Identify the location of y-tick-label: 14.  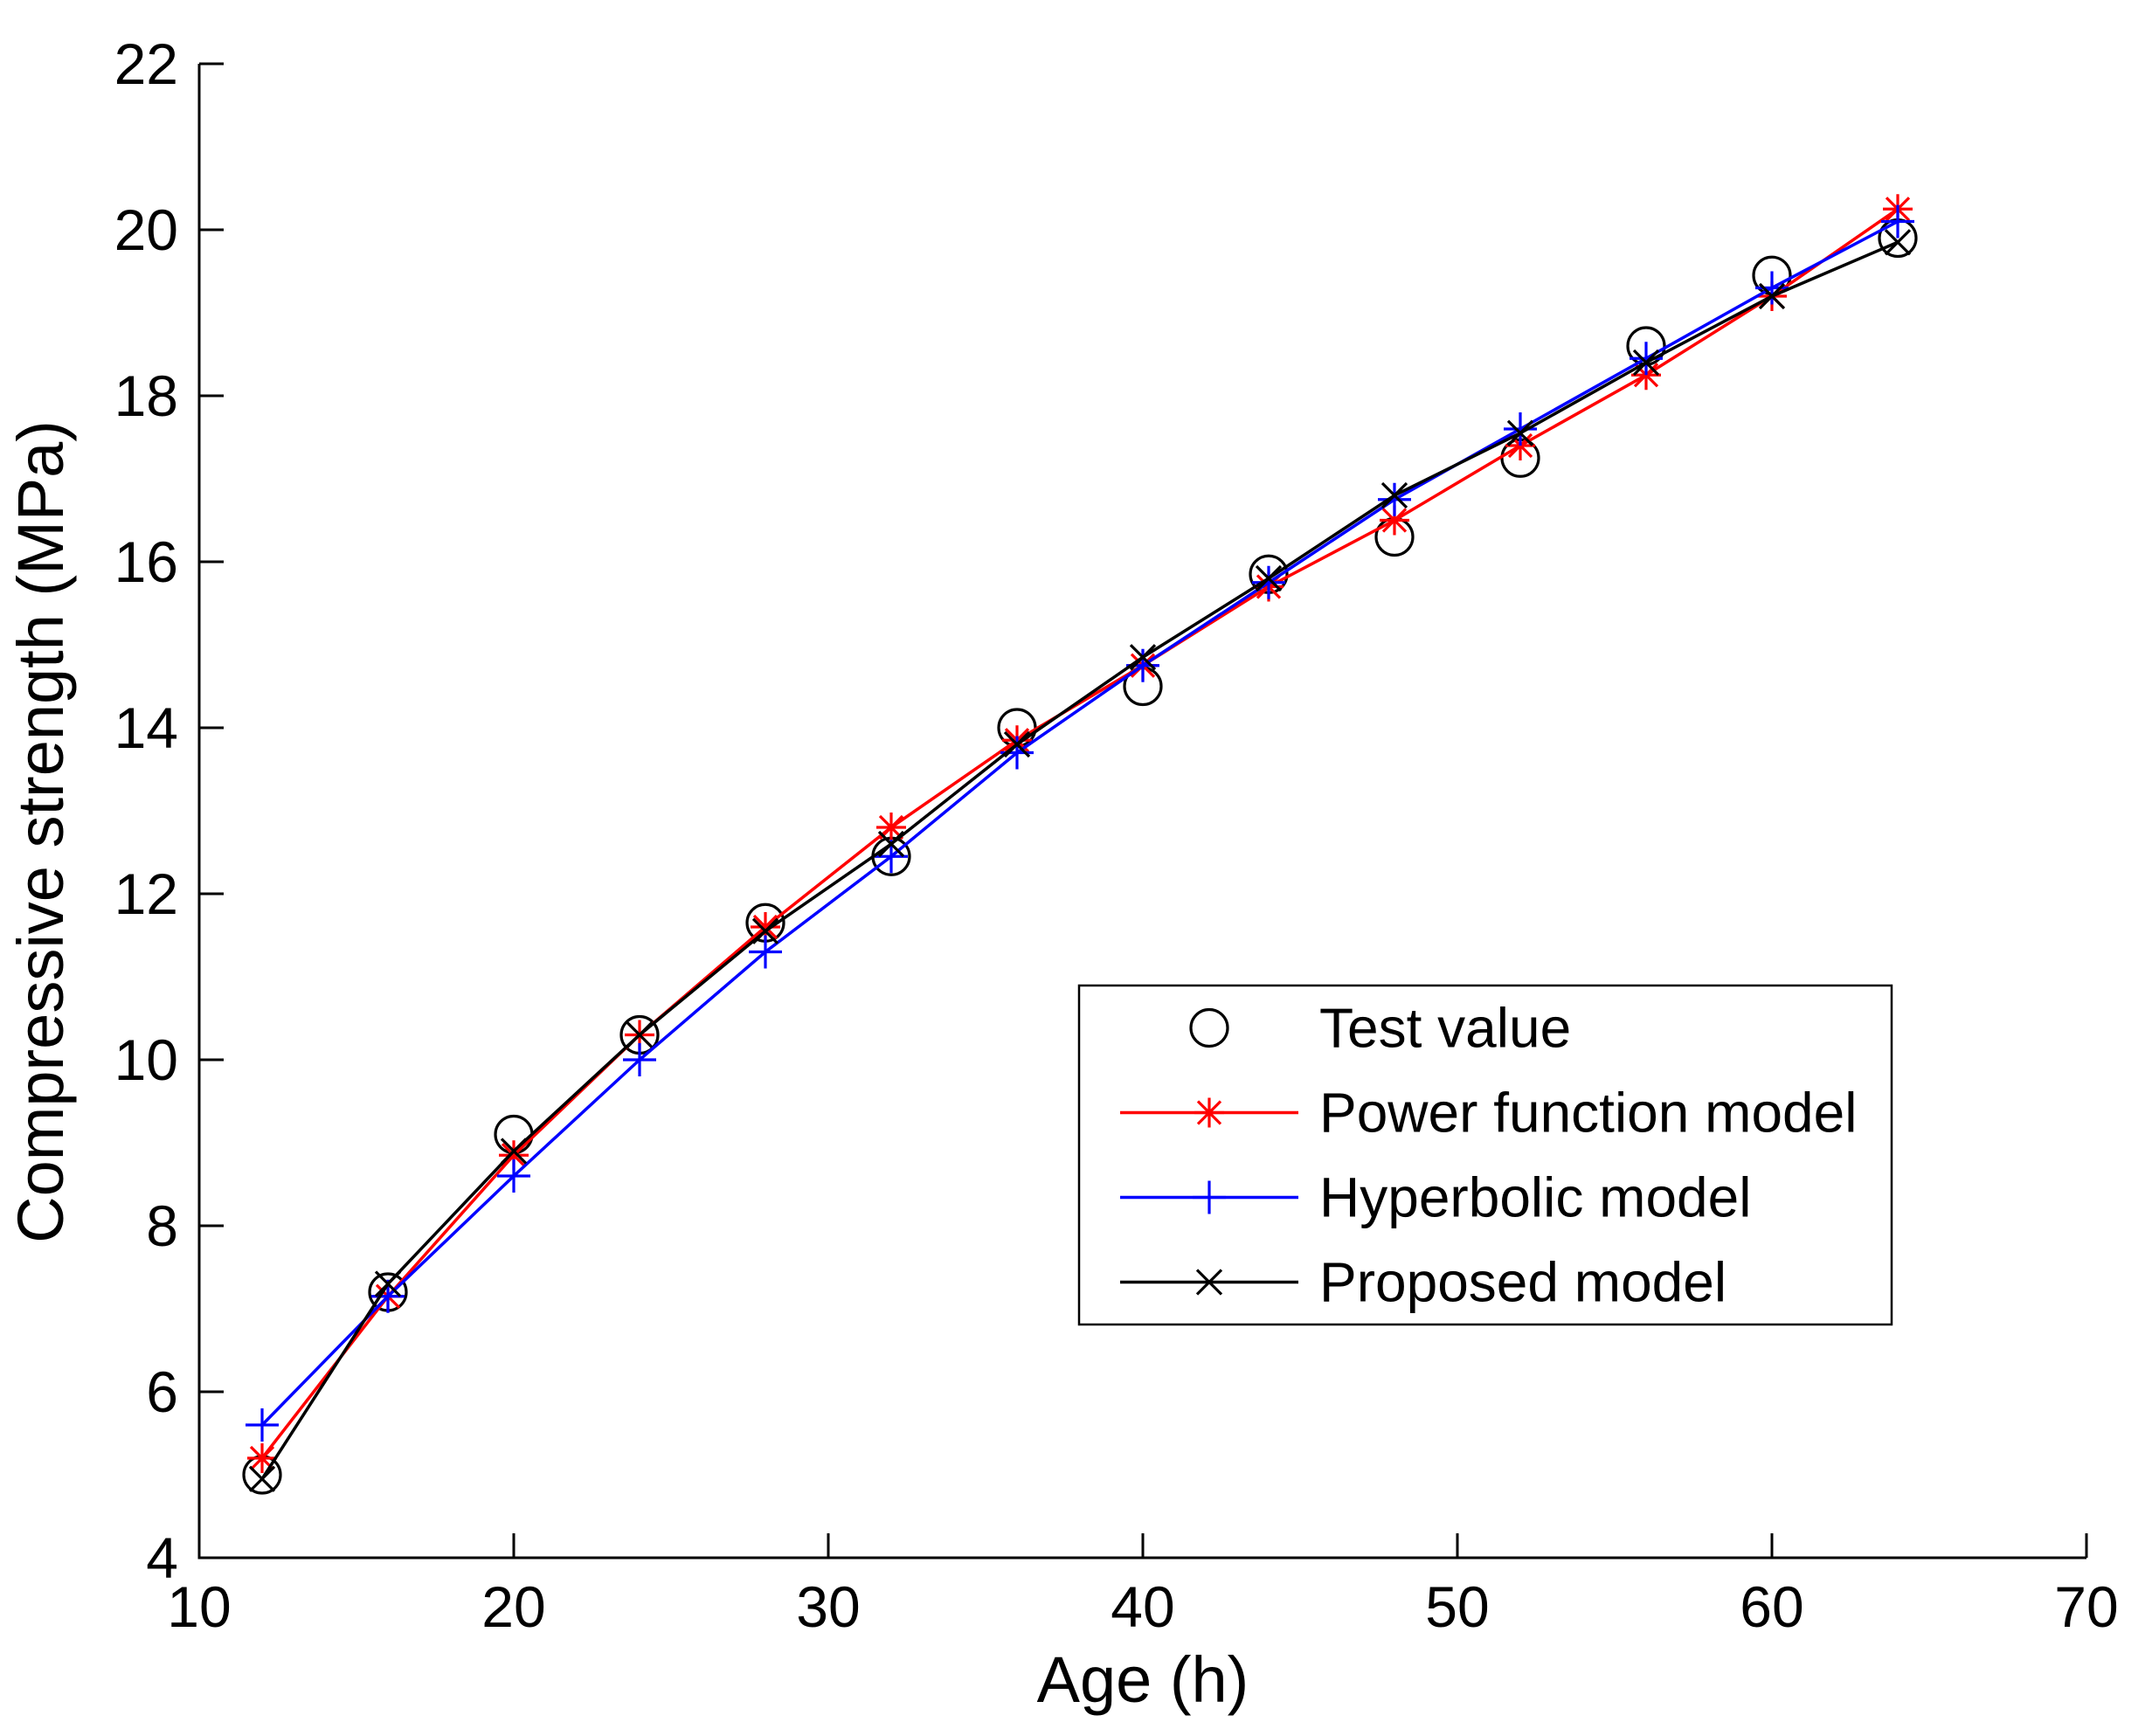
(146, 728).